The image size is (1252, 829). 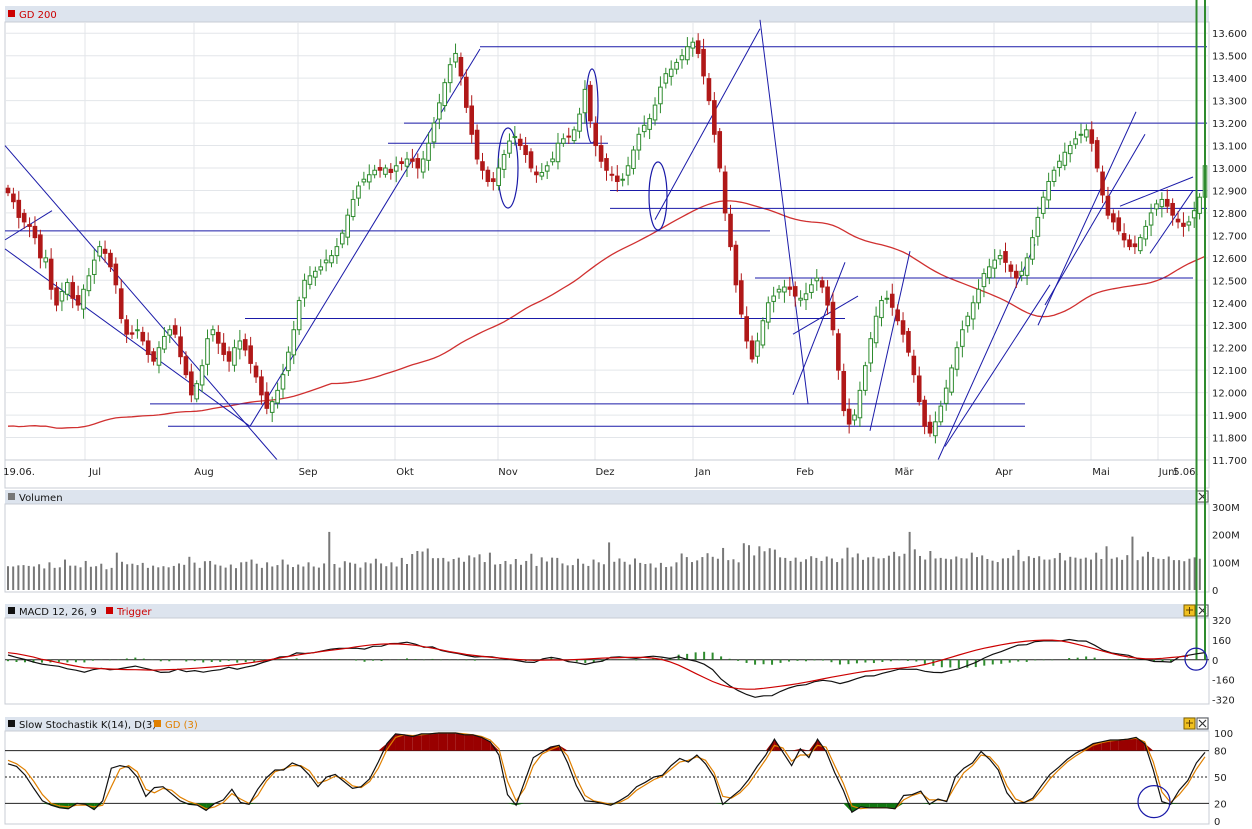 What do you see at coordinates (1229, 259) in the screenshot?
I see `price-tick-label: 12.600` at bounding box center [1229, 259].